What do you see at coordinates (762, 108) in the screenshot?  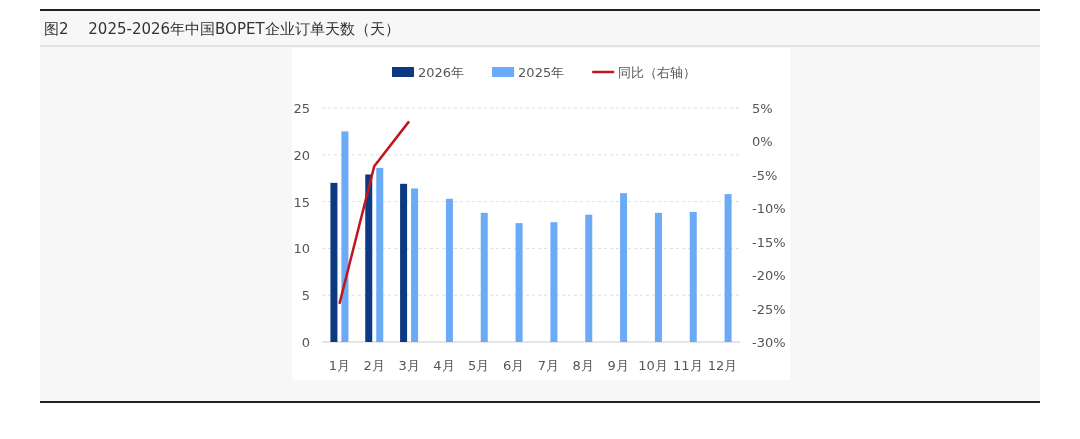 I see `y2-tick-label: 5%` at bounding box center [762, 108].